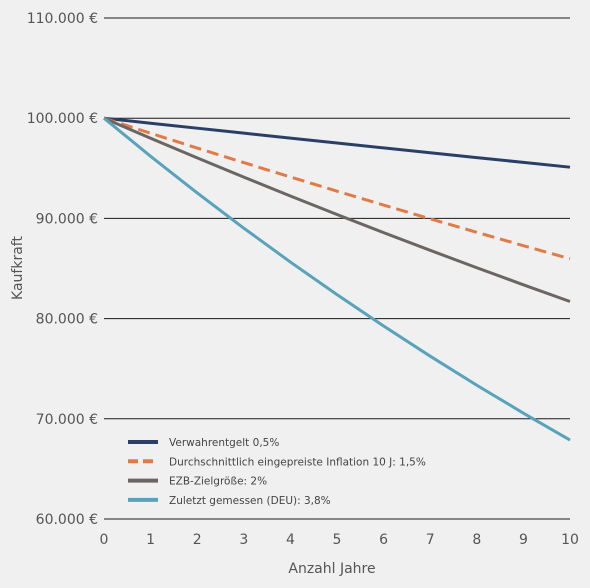 Image resolution: width=590 pixels, height=588 pixels. I want to click on x-tick-label: 7, so click(430, 540).